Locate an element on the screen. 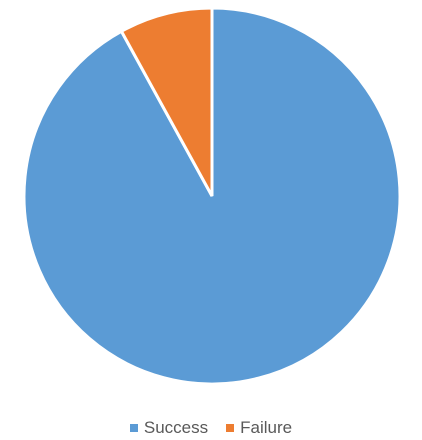 The height and width of the screenshot is (440, 422). legend-label-success: Success is located at coordinates (176, 427).